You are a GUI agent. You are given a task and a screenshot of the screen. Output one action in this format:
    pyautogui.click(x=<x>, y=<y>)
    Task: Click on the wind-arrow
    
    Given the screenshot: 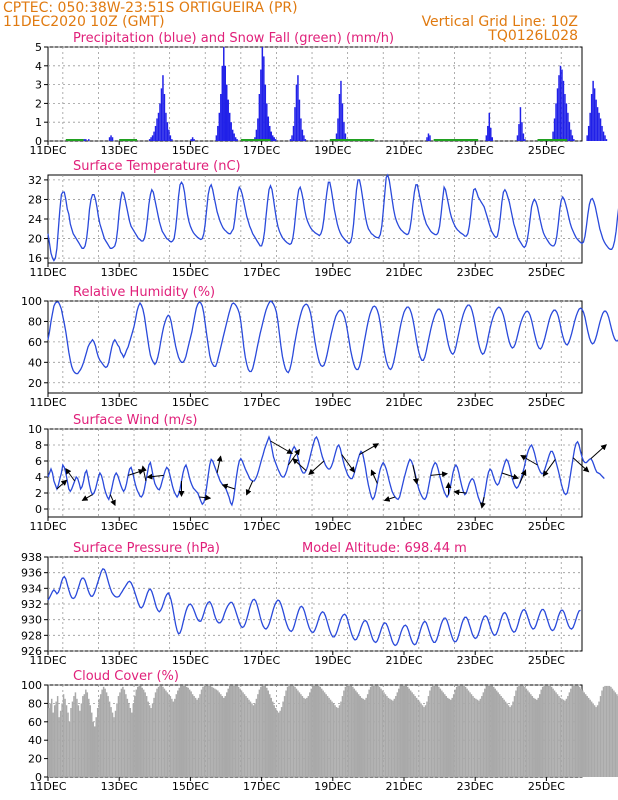 What is the action you would take?
    pyautogui.click(x=228, y=486)
    